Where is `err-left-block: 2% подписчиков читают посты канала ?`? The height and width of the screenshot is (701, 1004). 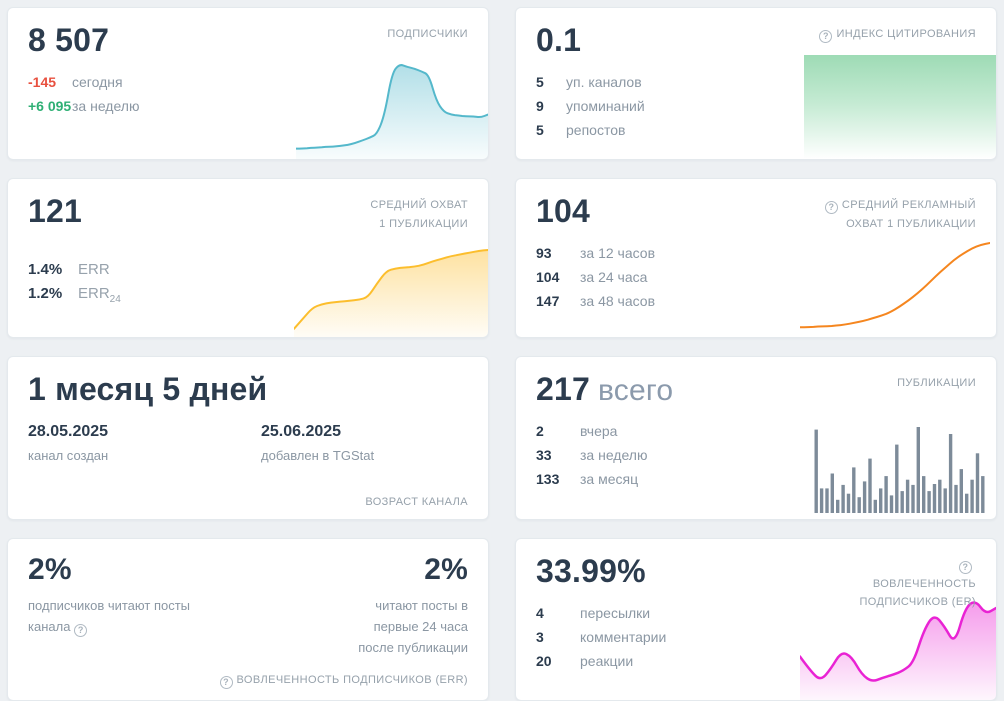 err-left-block: 2% подписчиков читают посты канала ? is located at coordinates (125, 595).